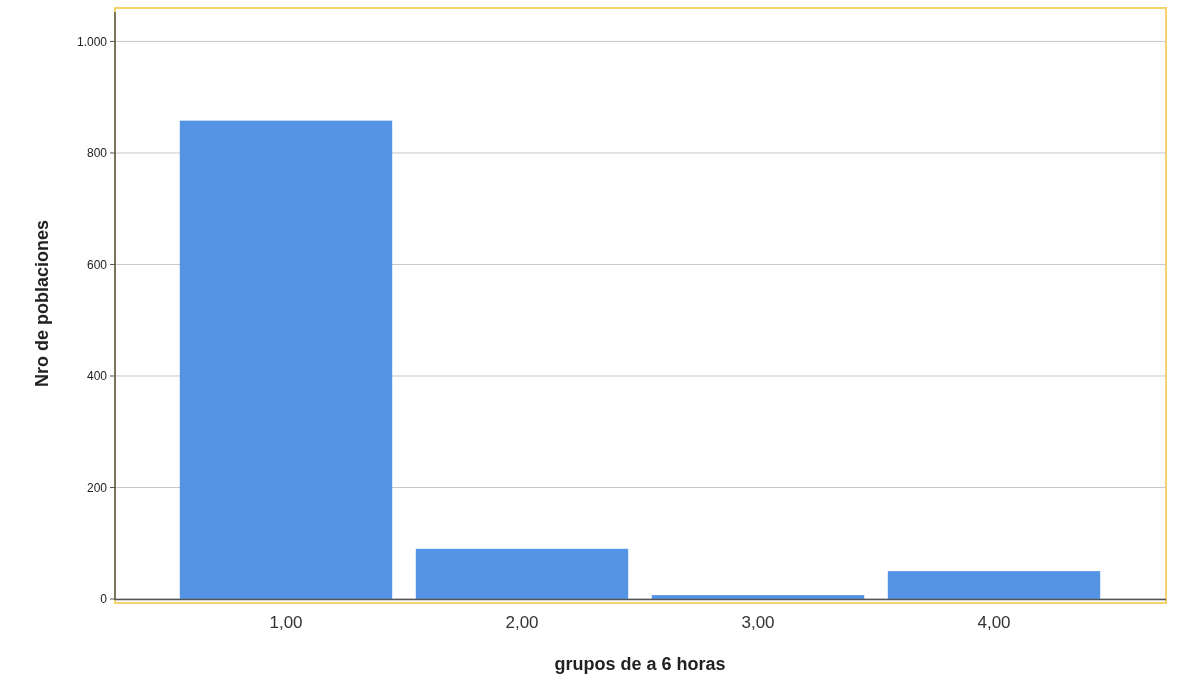 Image resolution: width=1179 pixels, height=698 pixels. Describe the element at coordinates (286, 622) in the screenshot. I see `x-tick-label: 1,00` at that location.